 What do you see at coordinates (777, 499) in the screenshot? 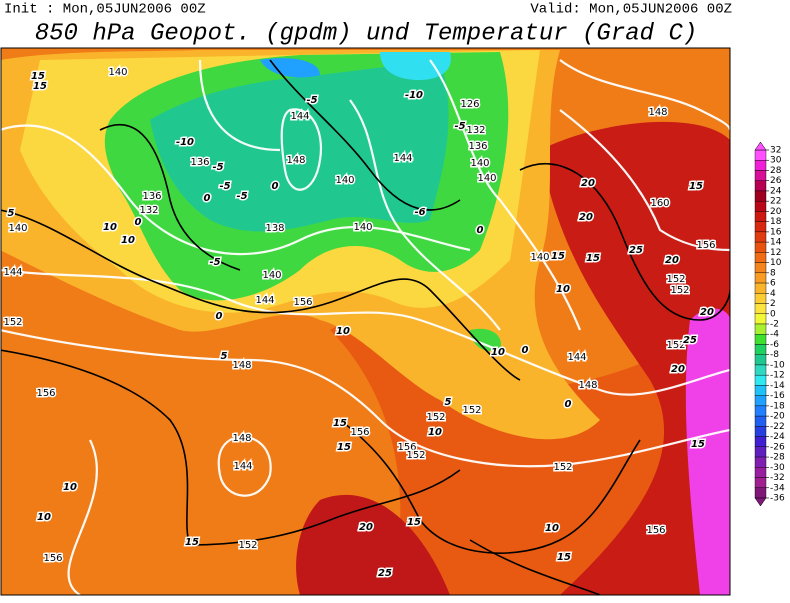
I see `colorbar-label: -36` at bounding box center [777, 499].